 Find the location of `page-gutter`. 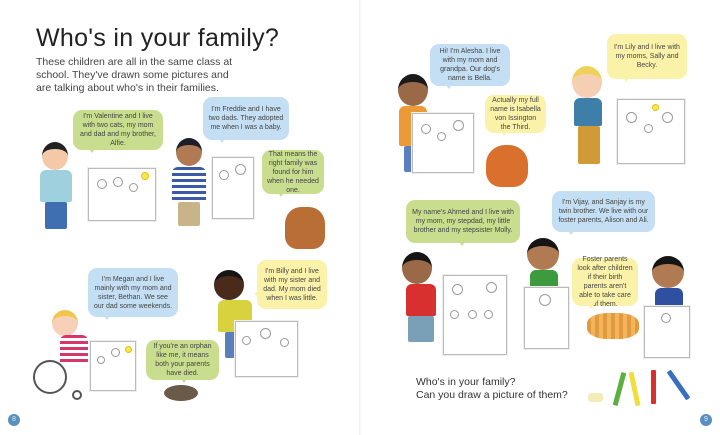

page-gutter is located at coordinates (360, 217).